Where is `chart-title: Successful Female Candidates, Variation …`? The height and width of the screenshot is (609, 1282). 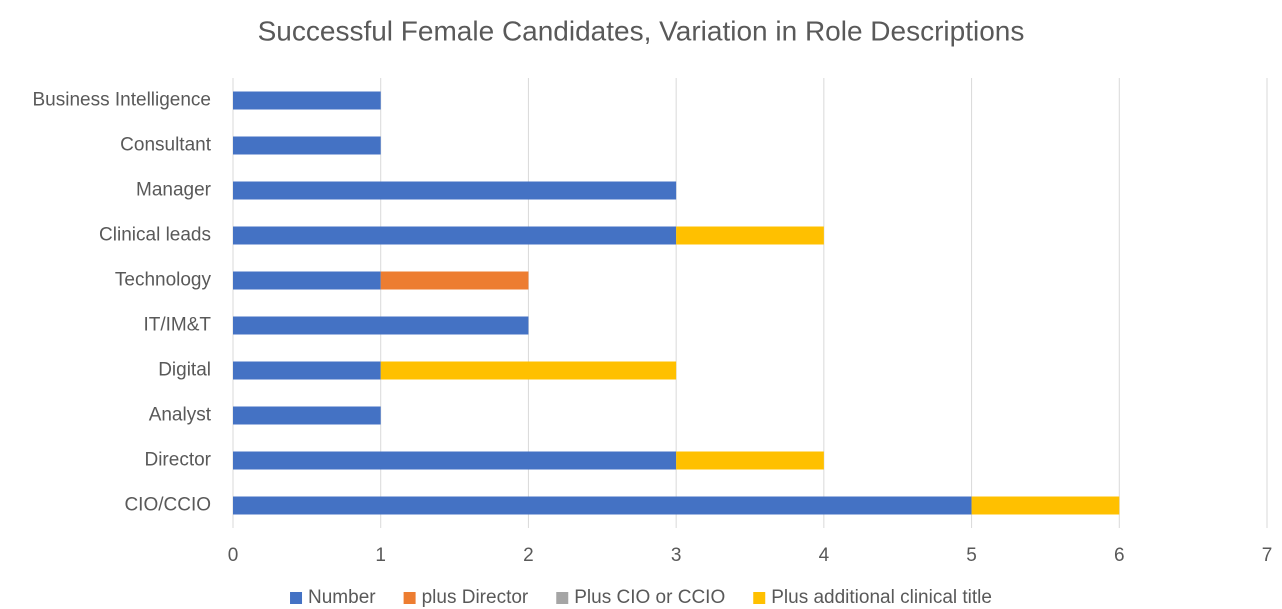 chart-title: Successful Female Candidates, Variation … is located at coordinates (641, 30).